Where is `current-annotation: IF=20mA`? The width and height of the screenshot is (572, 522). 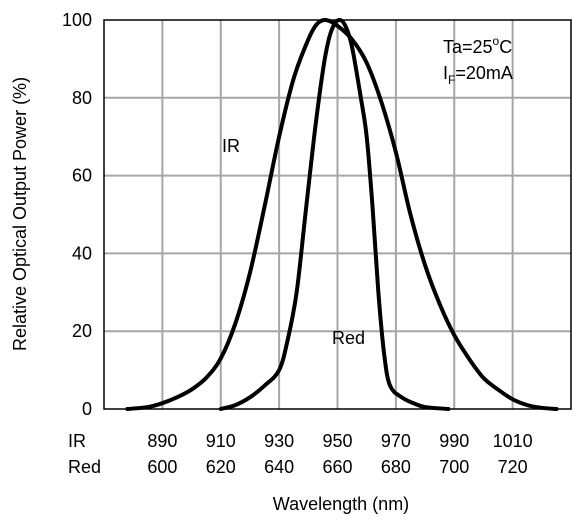
current-annotation: IF=20mA is located at coordinates (478, 75).